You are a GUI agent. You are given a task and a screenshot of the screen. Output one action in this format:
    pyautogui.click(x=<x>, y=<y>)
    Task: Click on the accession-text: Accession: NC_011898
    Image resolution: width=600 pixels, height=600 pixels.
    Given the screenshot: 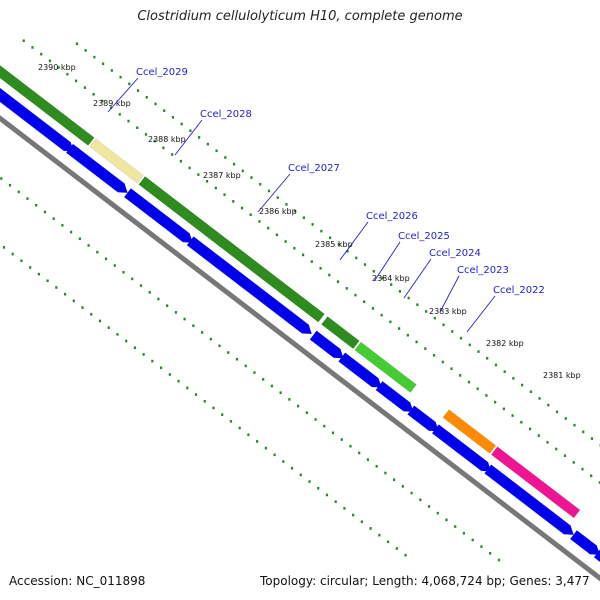 What is the action you would take?
    pyautogui.click(x=77, y=581)
    